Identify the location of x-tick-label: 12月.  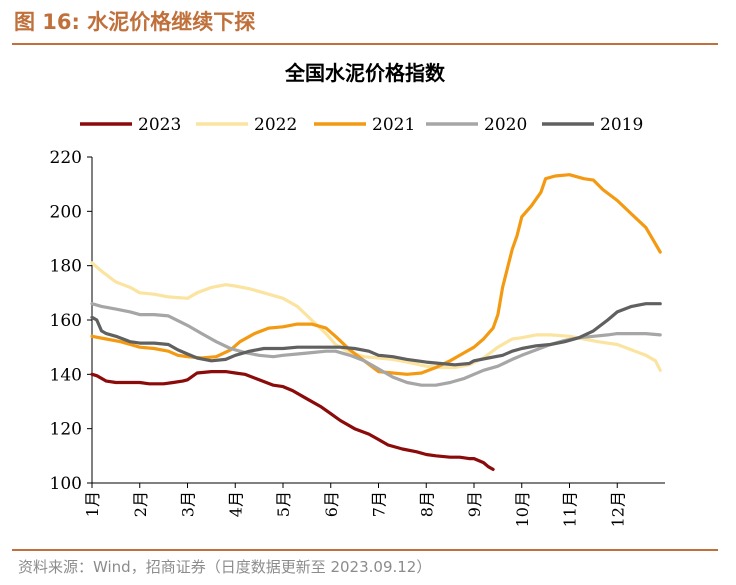
(617, 509).